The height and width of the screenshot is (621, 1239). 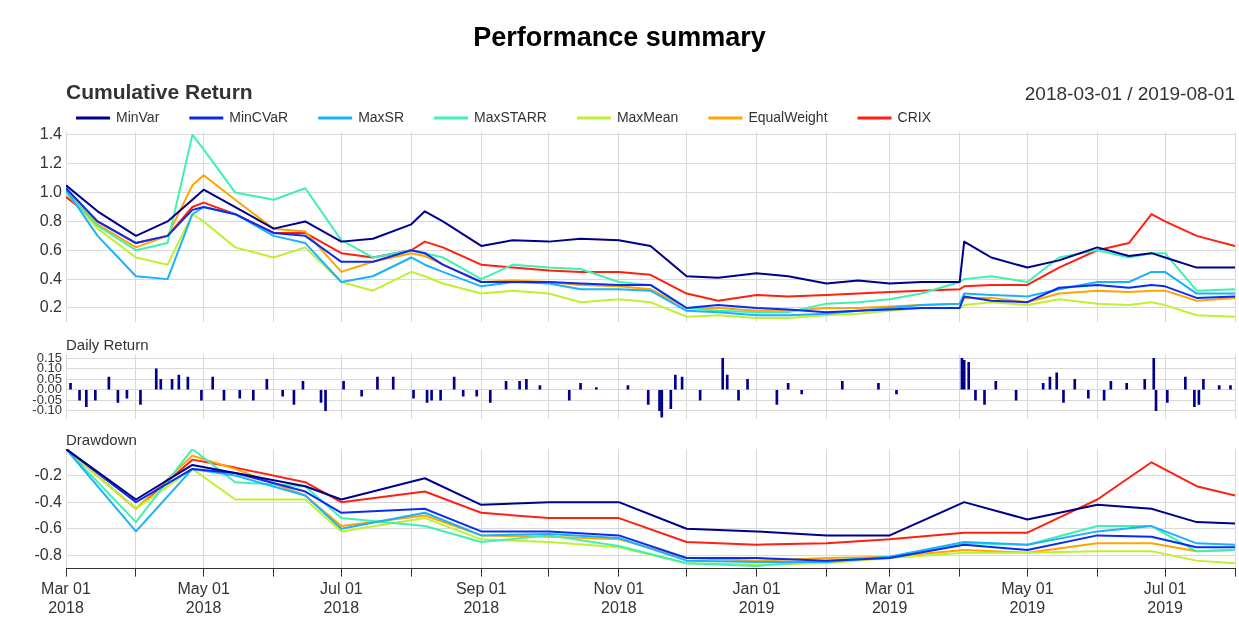 I want to click on x-tick-label: Mar 01 2018, so click(x=66, y=597).